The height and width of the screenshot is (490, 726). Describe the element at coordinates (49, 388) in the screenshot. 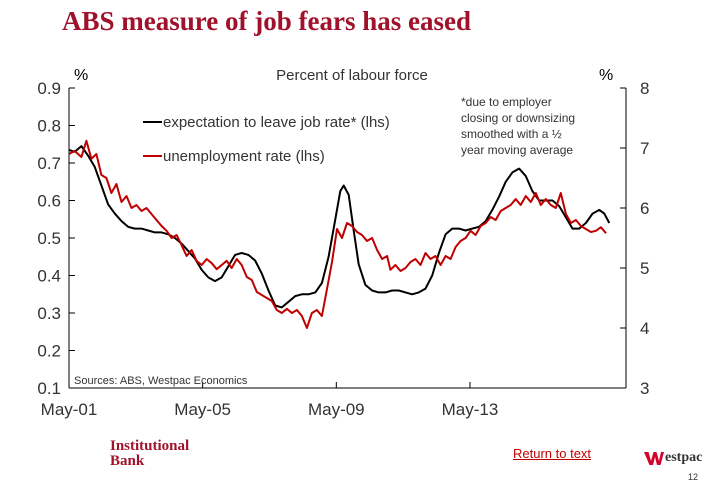

I see `left-tick-label: 0.1` at that location.